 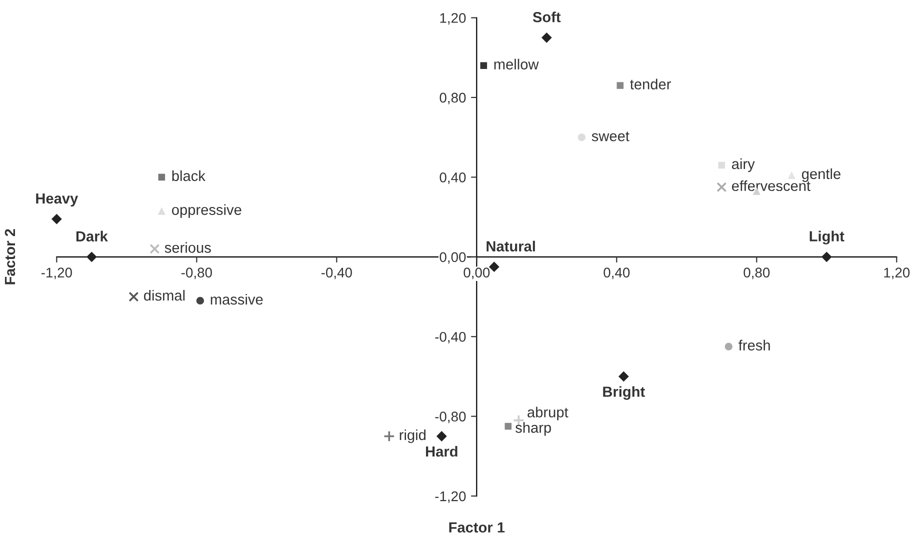 What do you see at coordinates (827, 237) in the screenshot?
I see `series-label: Light` at bounding box center [827, 237].